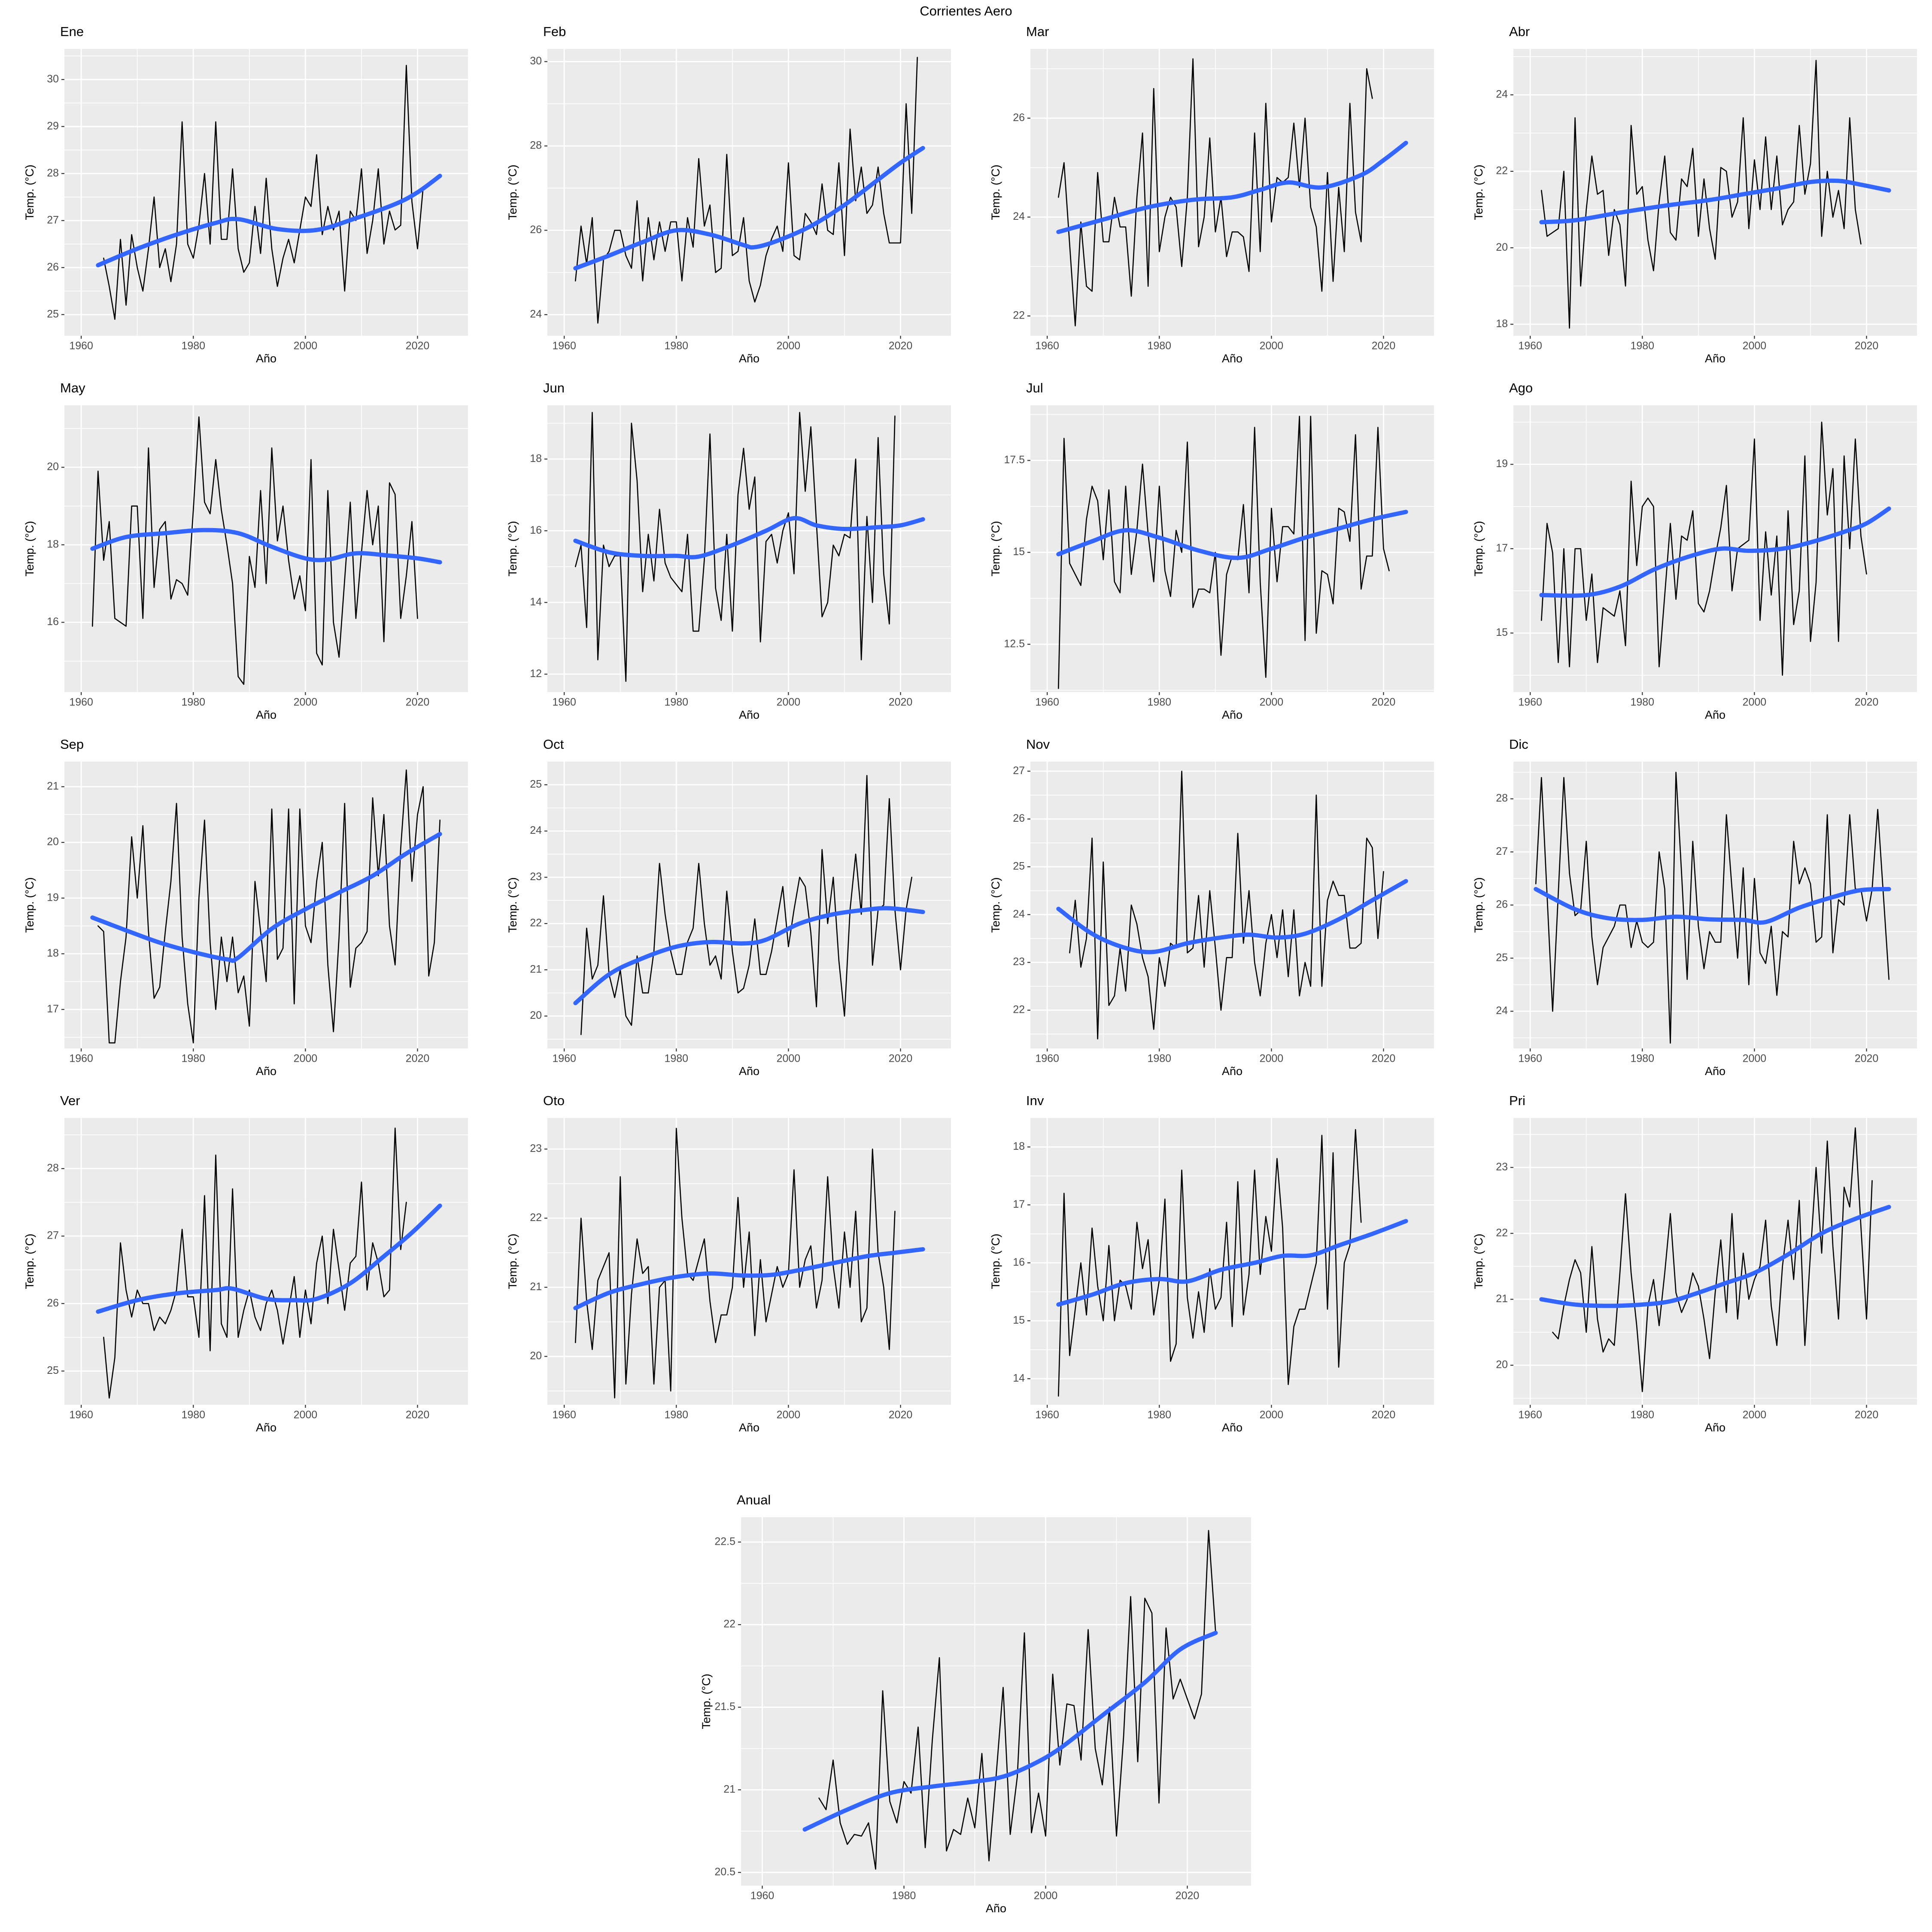 The image size is (1932, 1932). I want to click on facet-panel-may: May 16 18 20 1960 1980 2000 2020 Año Temp. (°C), so click(241, 557).